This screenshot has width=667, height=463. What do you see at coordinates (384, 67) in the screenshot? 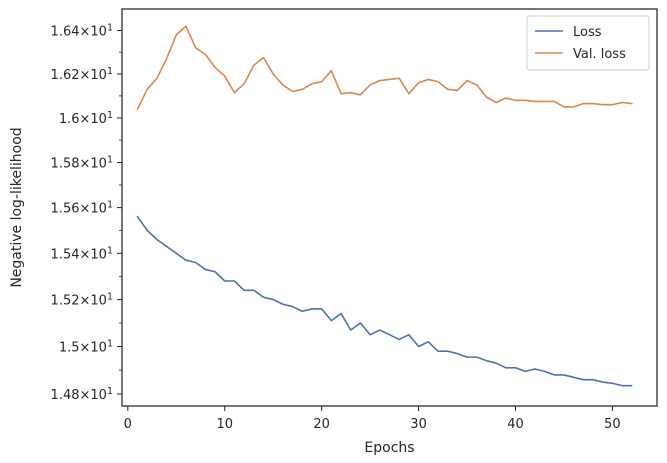
I see `series-line` at bounding box center [384, 67].